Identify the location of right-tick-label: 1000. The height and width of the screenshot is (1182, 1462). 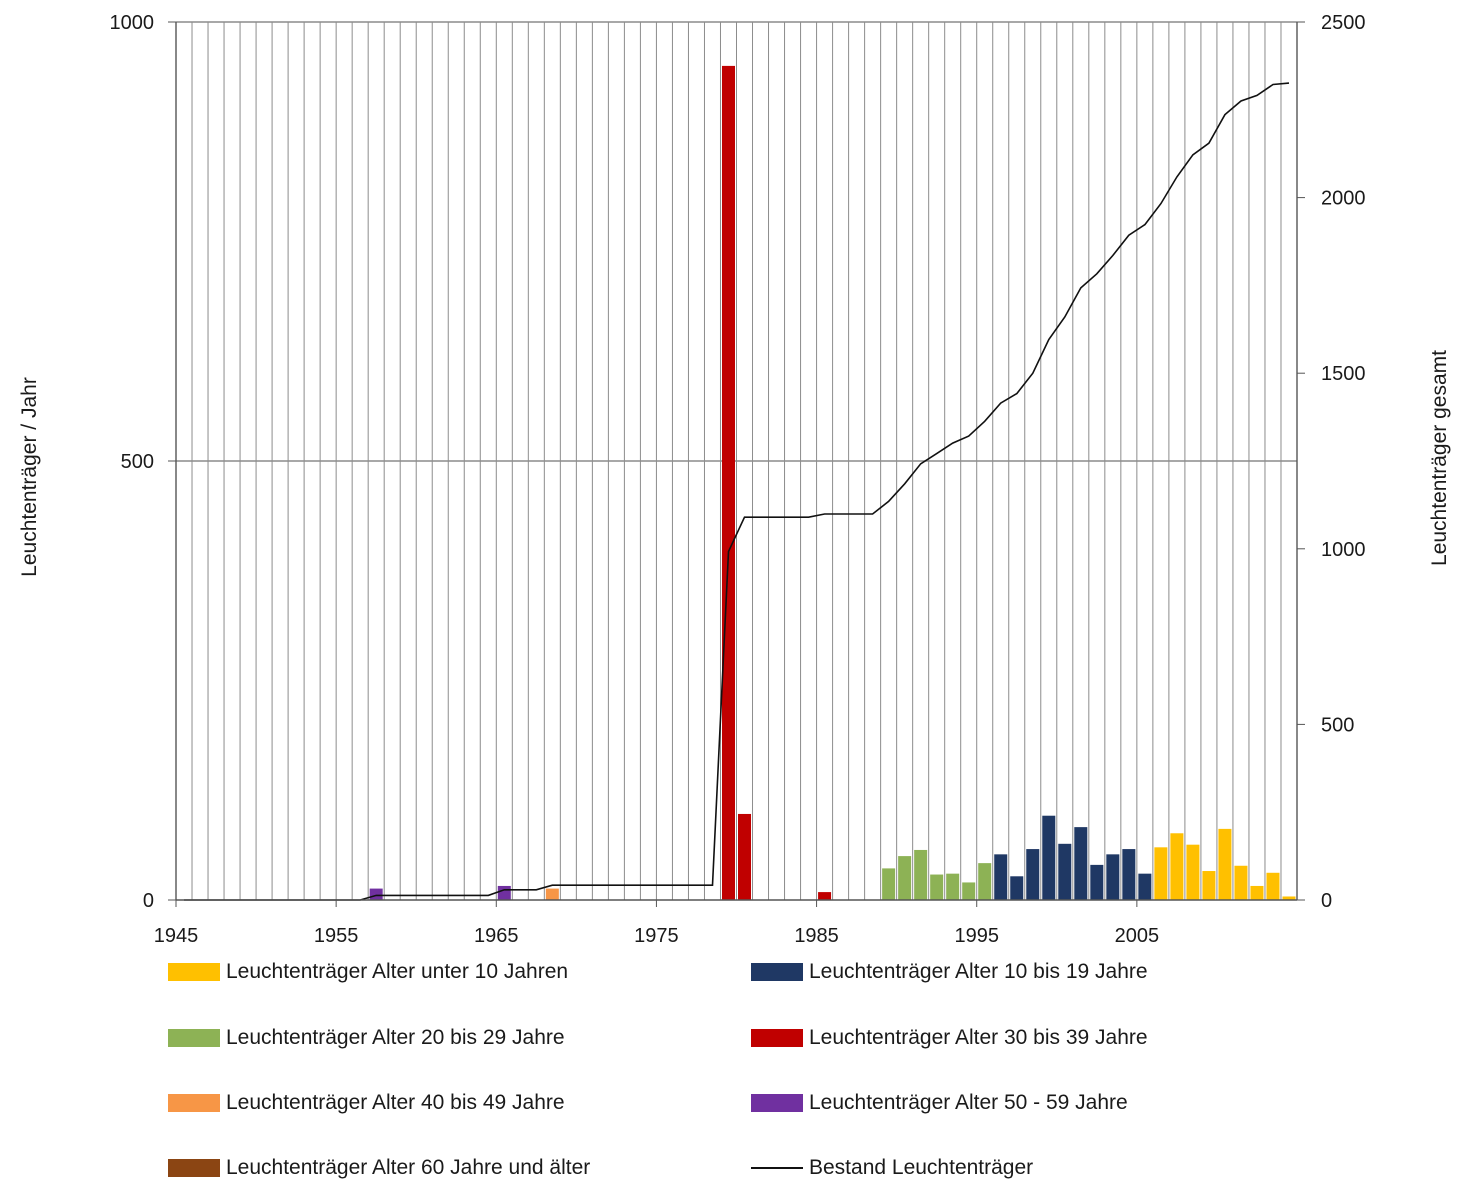
(1343, 550).